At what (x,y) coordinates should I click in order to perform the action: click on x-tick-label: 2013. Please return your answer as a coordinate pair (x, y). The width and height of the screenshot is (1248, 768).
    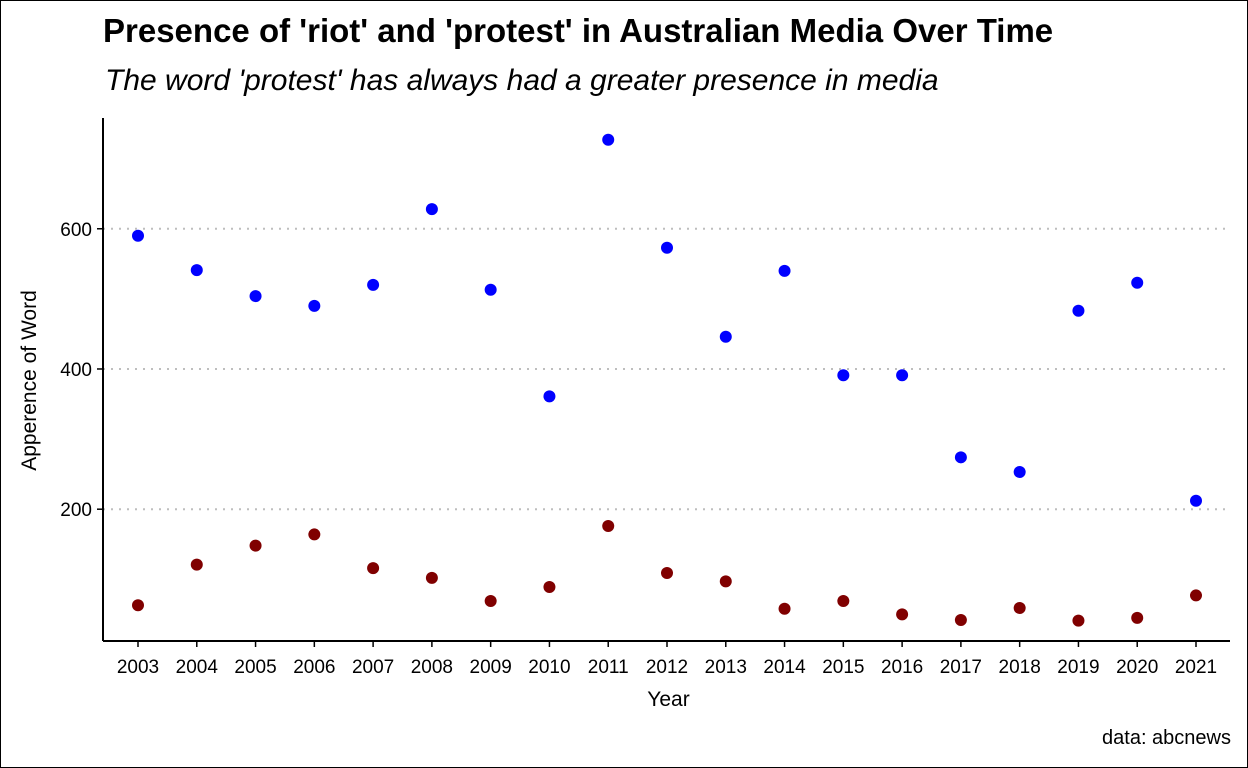
    Looking at the image, I should click on (726, 667).